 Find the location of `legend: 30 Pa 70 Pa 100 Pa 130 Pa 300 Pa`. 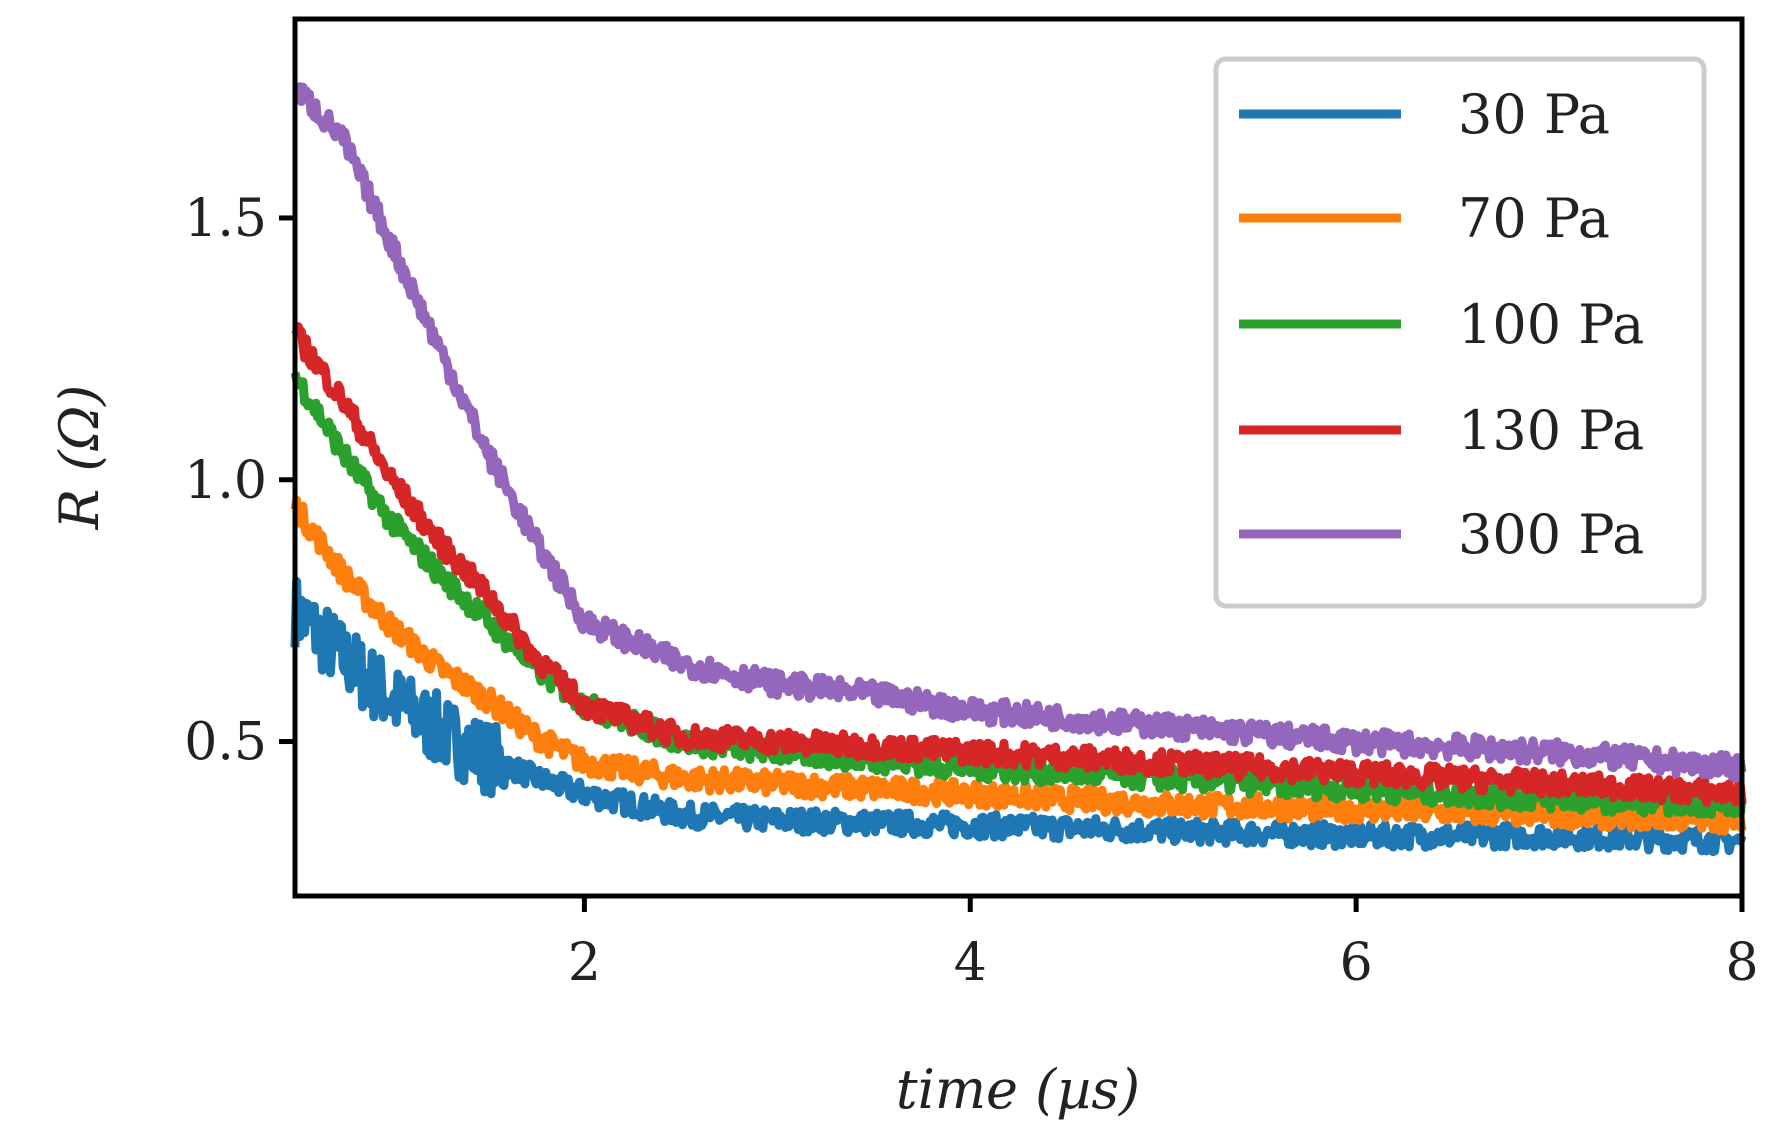

legend: 30 Pa 70 Pa 100 Pa 130 Pa 300 Pa is located at coordinates (1460, 332).